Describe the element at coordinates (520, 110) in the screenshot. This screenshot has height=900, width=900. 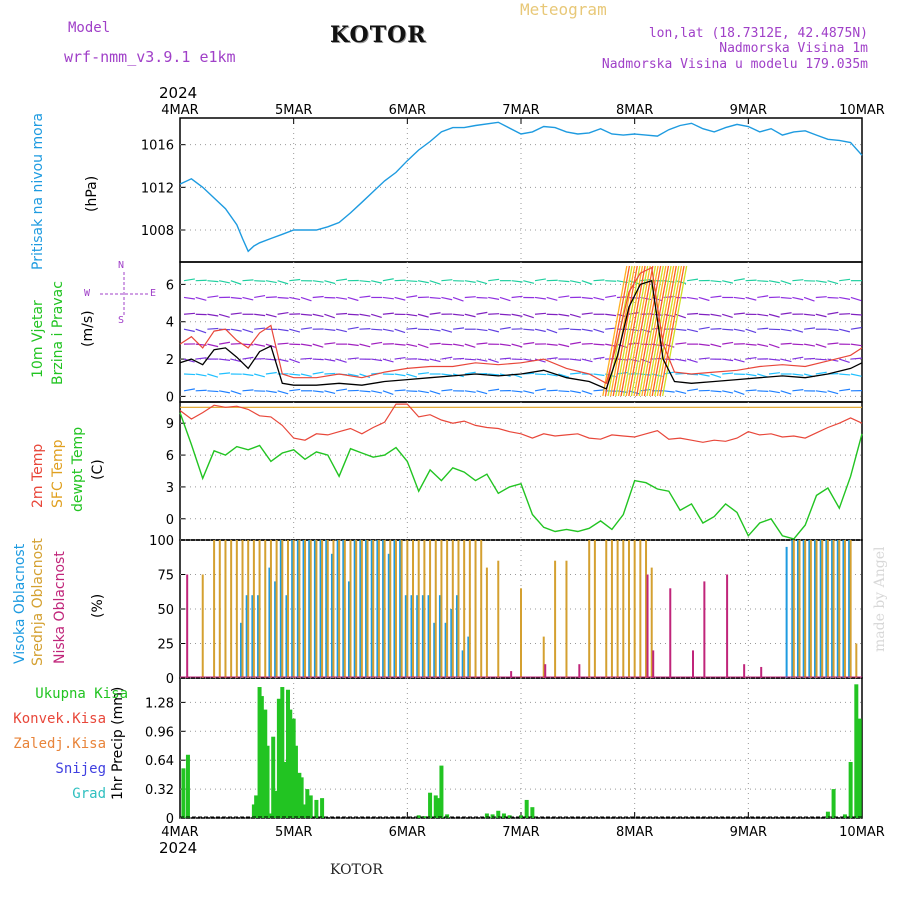
I see `x-tick-top-3: 7MAR` at that location.